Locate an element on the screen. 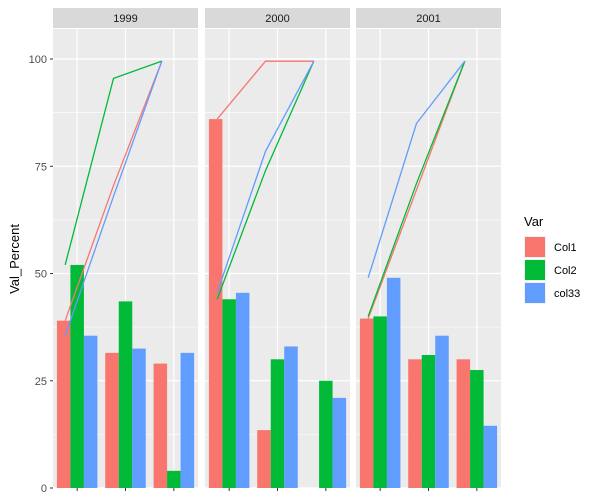  y-axis: 0 25 50 75 100 is located at coordinates (41, 274).